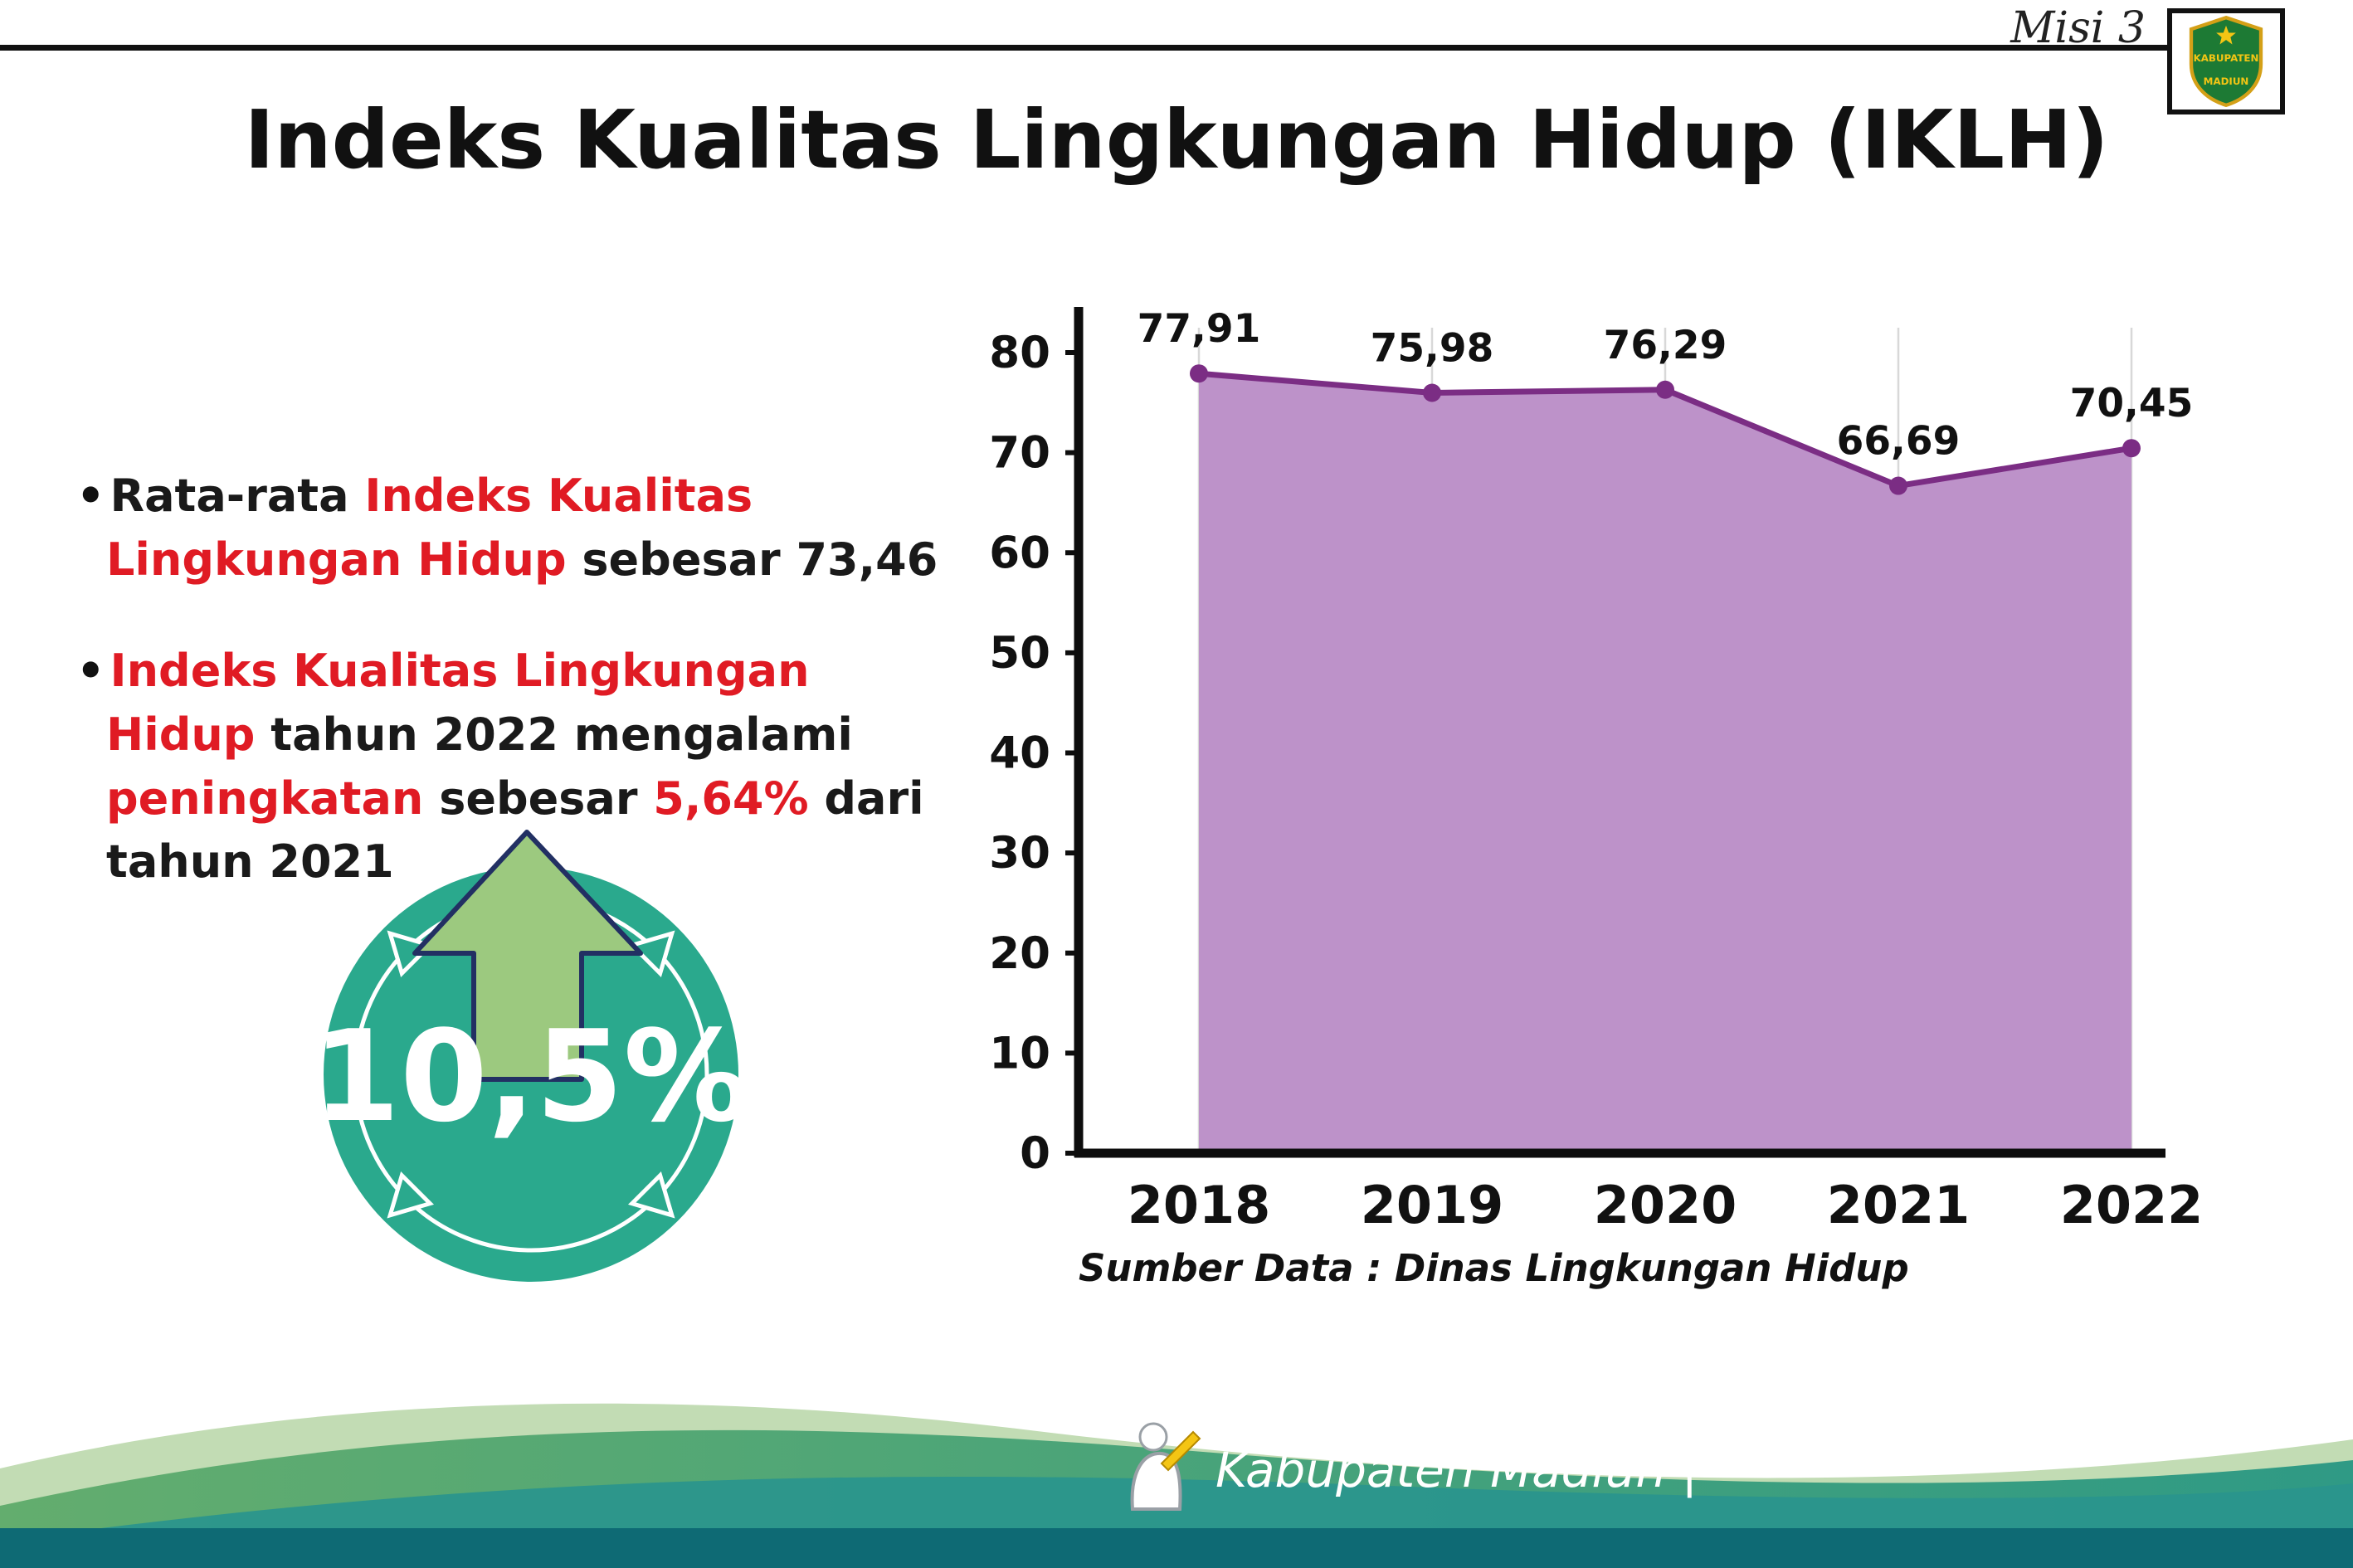  What do you see at coordinates (1665, 1205) in the screenshot?
I see `x-tick-label: 2020` at bounding box center [1665, 1205].